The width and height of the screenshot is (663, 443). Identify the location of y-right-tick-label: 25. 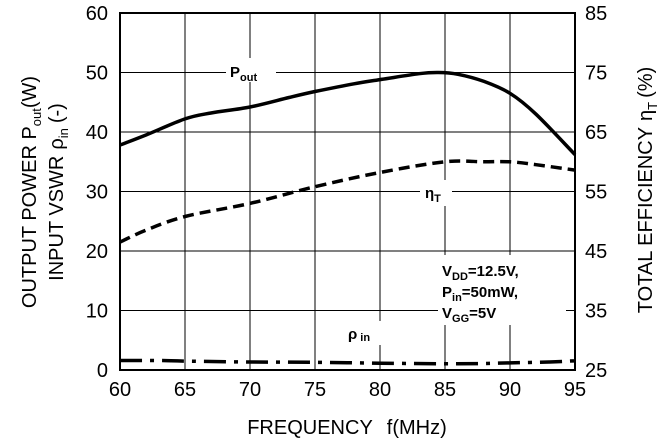
(596, 371).